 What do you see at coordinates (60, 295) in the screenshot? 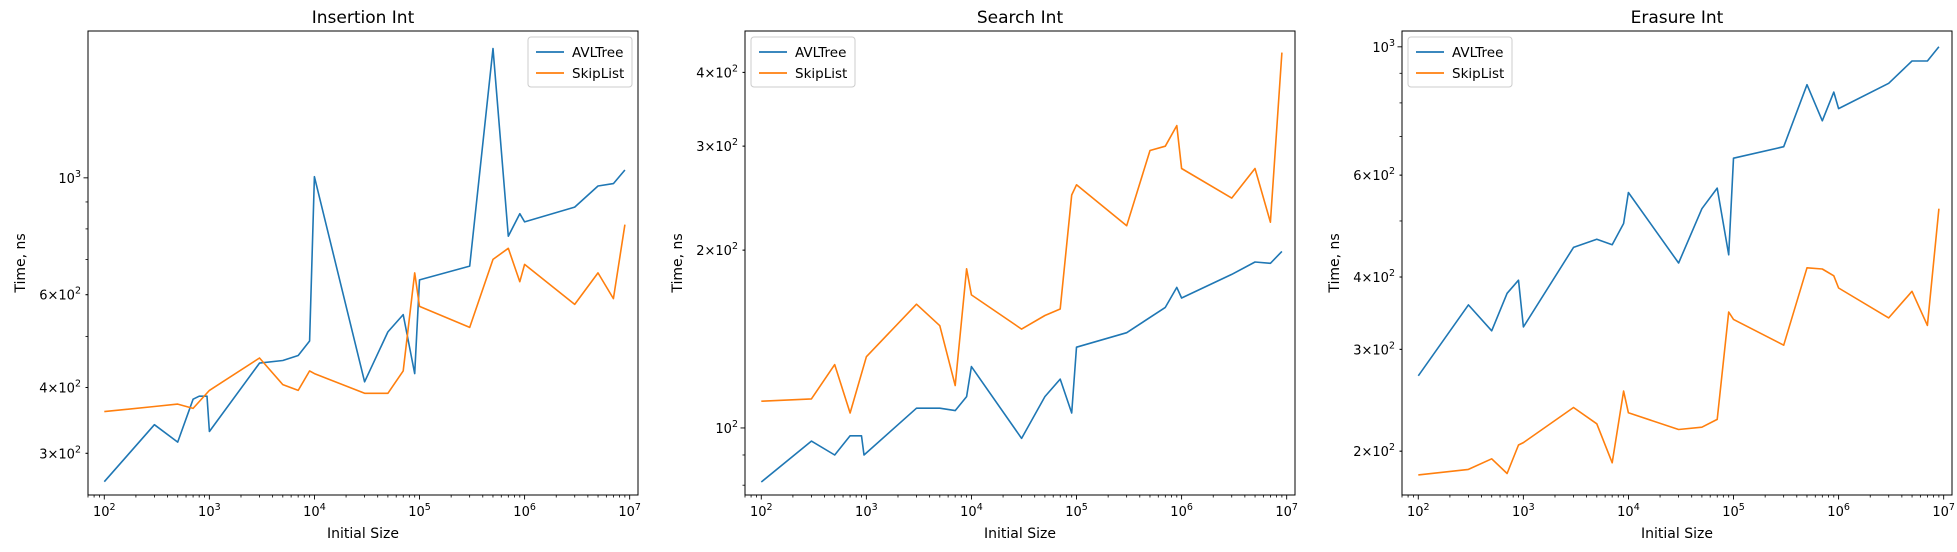
I see `insertion-y-tick-label: 6×102` at bounding box center [60, 295].